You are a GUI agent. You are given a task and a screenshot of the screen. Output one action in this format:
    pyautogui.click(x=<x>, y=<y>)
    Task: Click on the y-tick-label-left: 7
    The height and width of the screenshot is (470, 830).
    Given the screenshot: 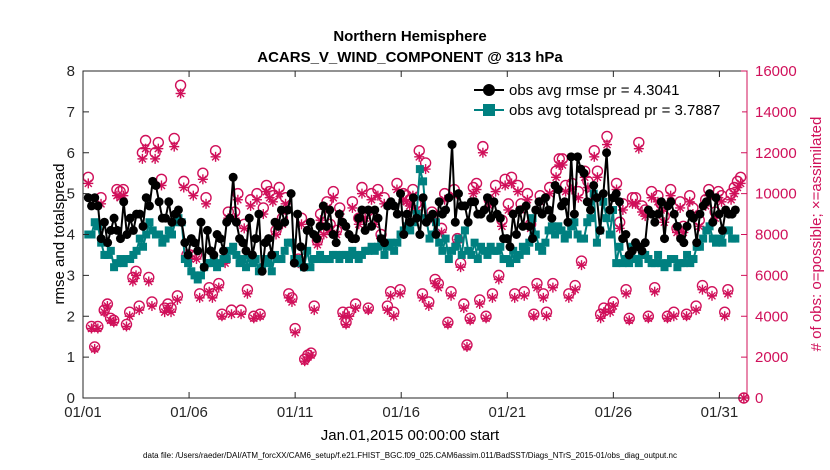 What is the action you would take?
    pyautogui.click(x=71, y=112)
    